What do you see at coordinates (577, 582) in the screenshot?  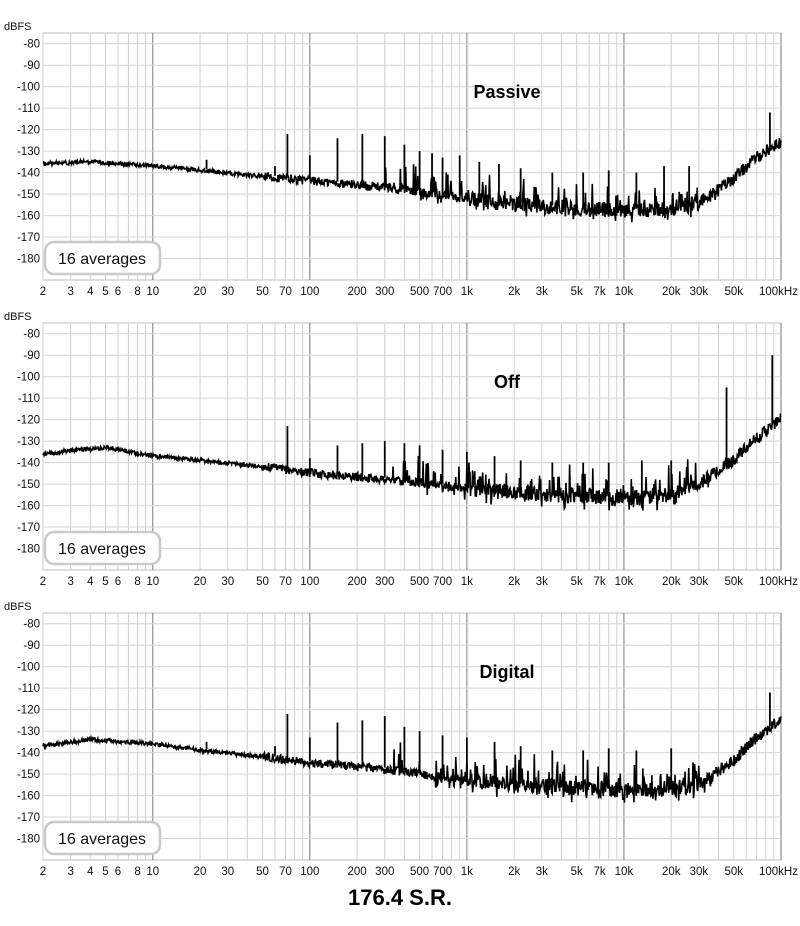 I see `x-tick-label: 5k` at bounding box center [577, 582].